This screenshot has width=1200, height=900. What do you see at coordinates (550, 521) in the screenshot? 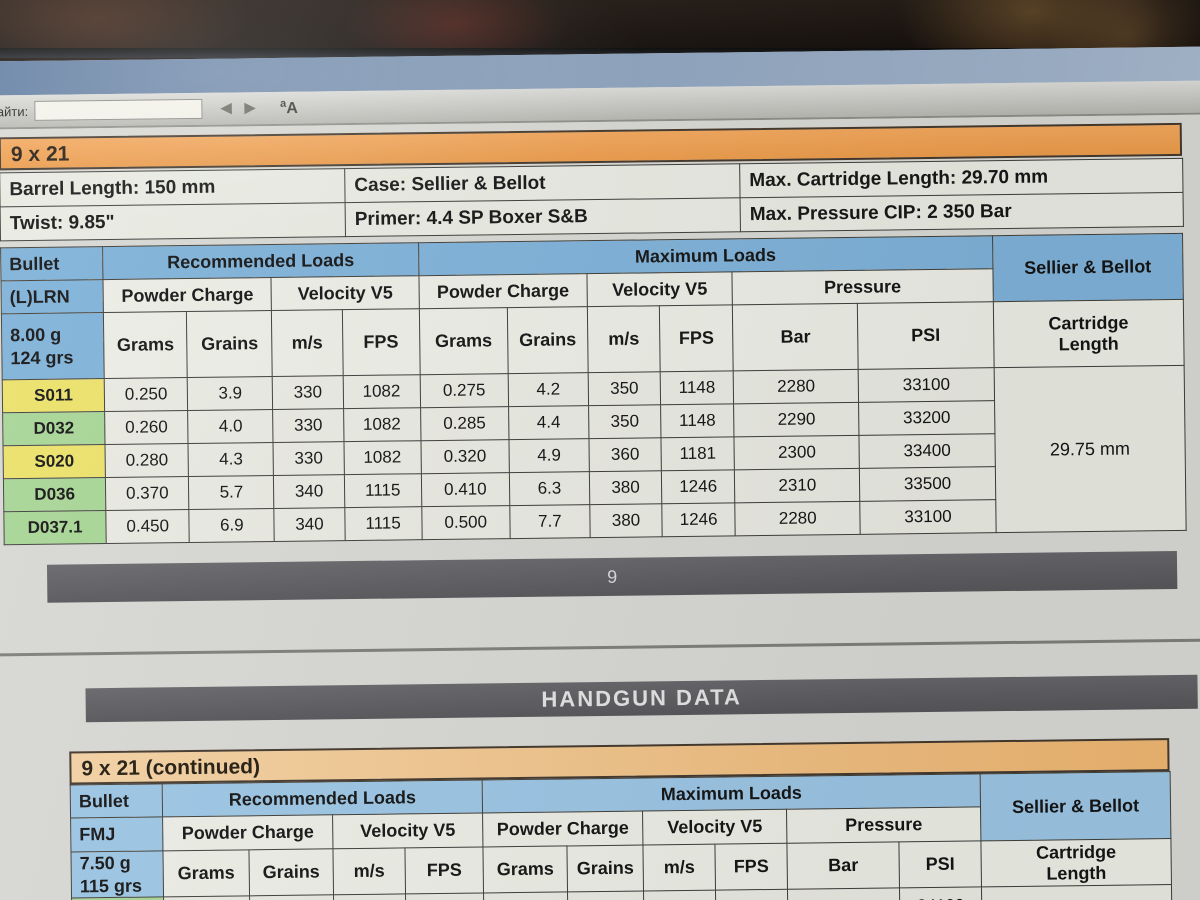
I see `data-cell: 7.7` at bounding box center [550, 521].